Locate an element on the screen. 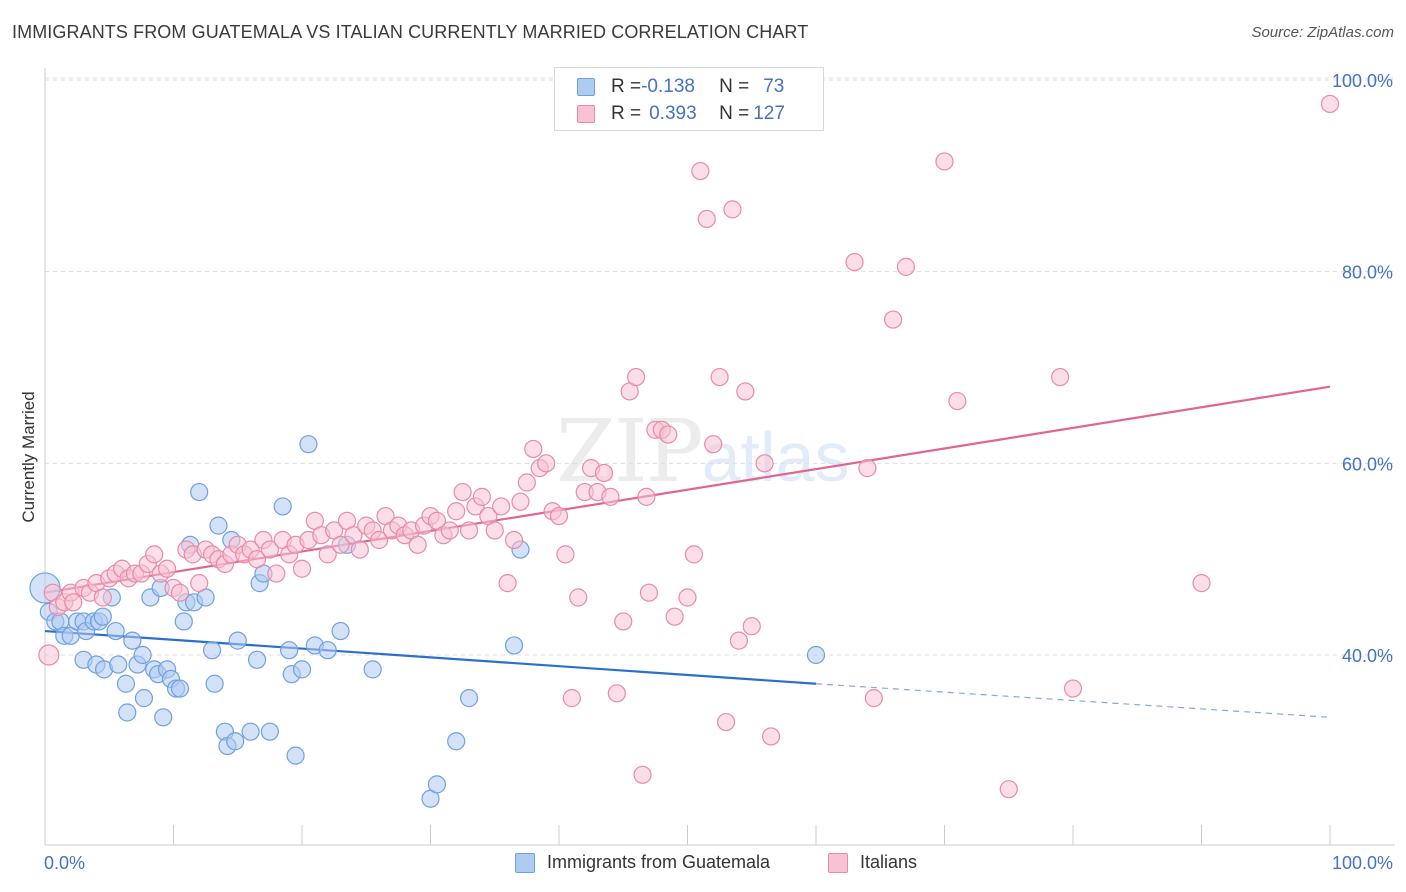 This screenshot has height=892, width=1406. legend-swatch-guatemala is located at coordinates (586, 87).